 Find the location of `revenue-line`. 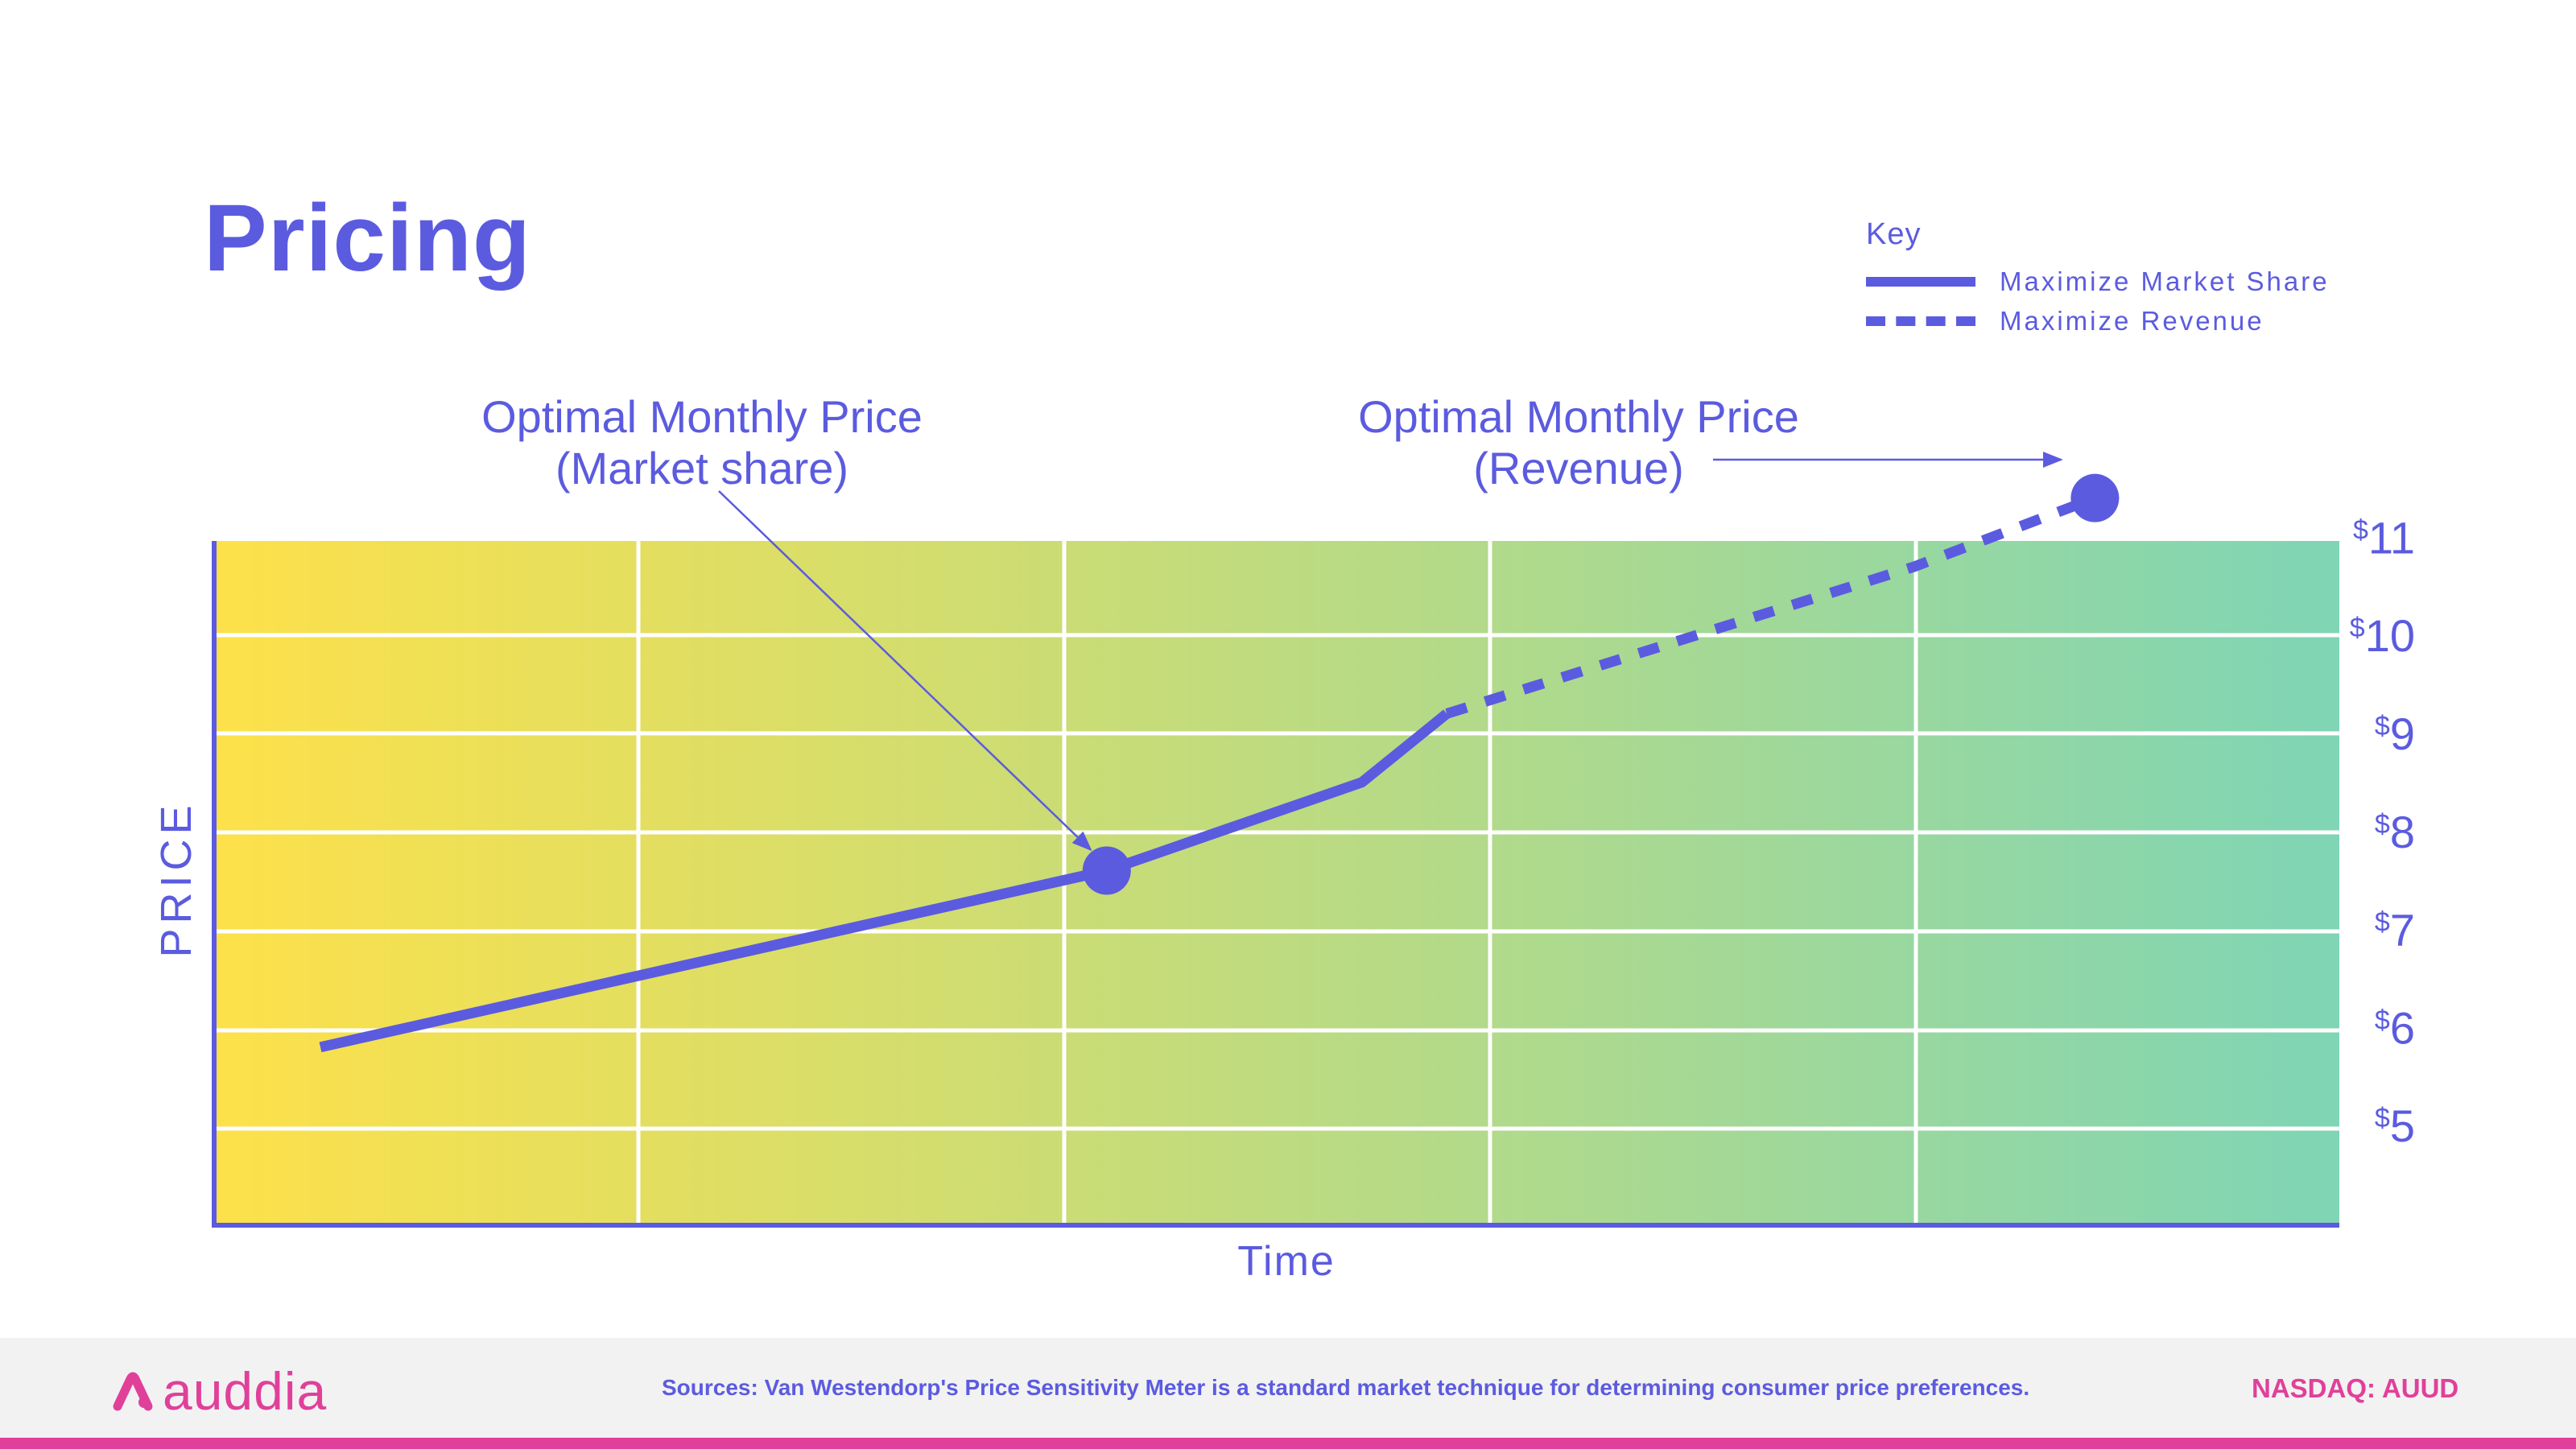

revenue-line is located at coordinates (1771, 606).